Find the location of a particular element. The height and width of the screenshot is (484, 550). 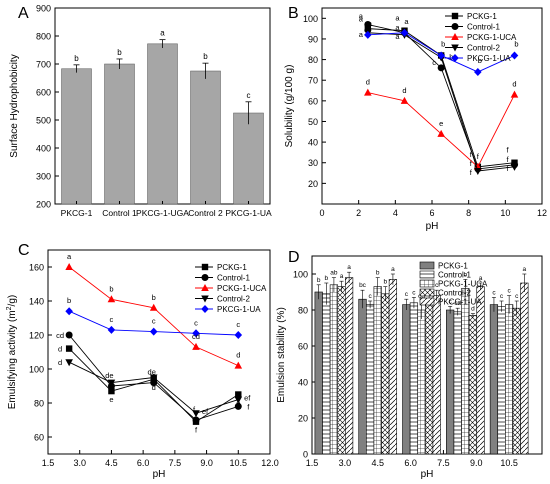

panel-letter-d: D is located at coordinates (294, 257).